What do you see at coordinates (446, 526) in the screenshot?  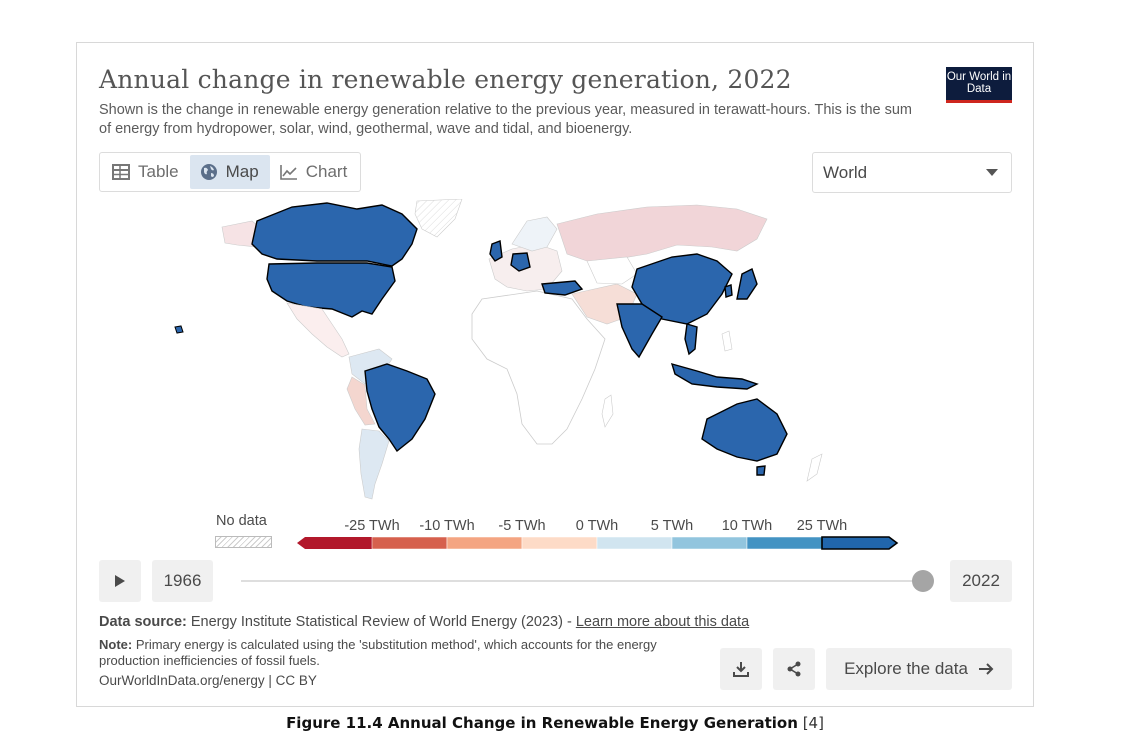 I see `legend-tick-label: -10 TWh` at bounding box center [446, 526].